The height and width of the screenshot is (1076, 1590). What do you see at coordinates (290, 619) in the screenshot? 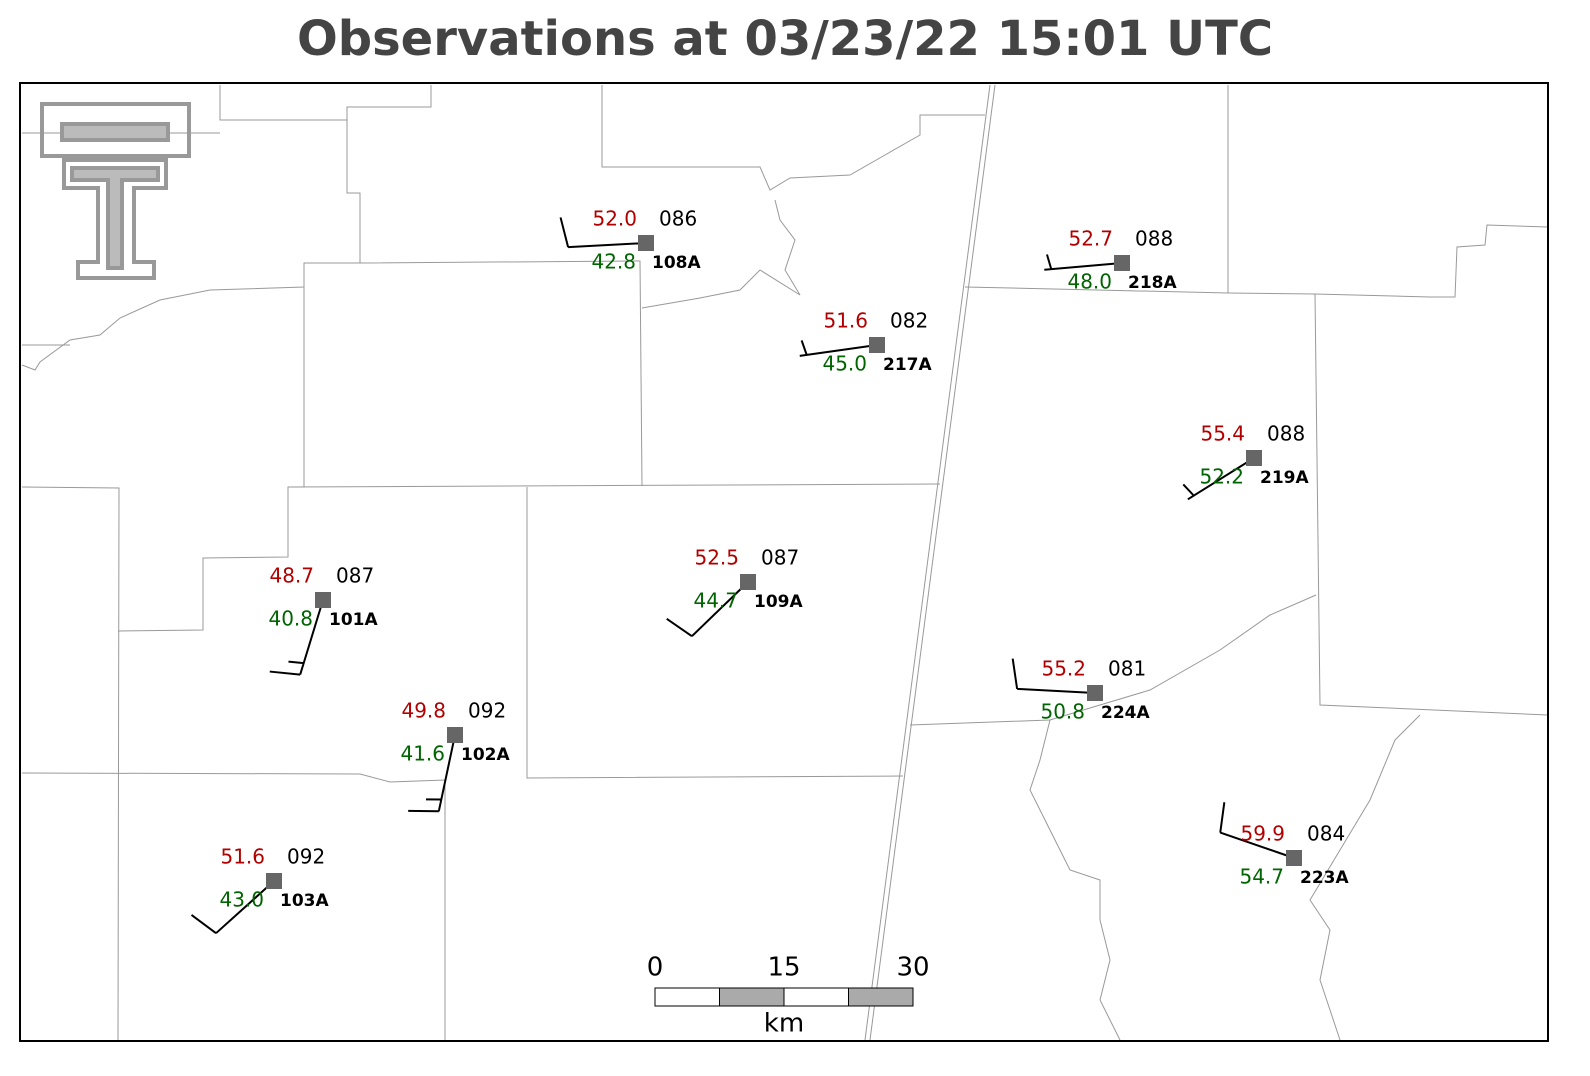
I see `dewpoint: 40.8` at bounding box center [290, 619].